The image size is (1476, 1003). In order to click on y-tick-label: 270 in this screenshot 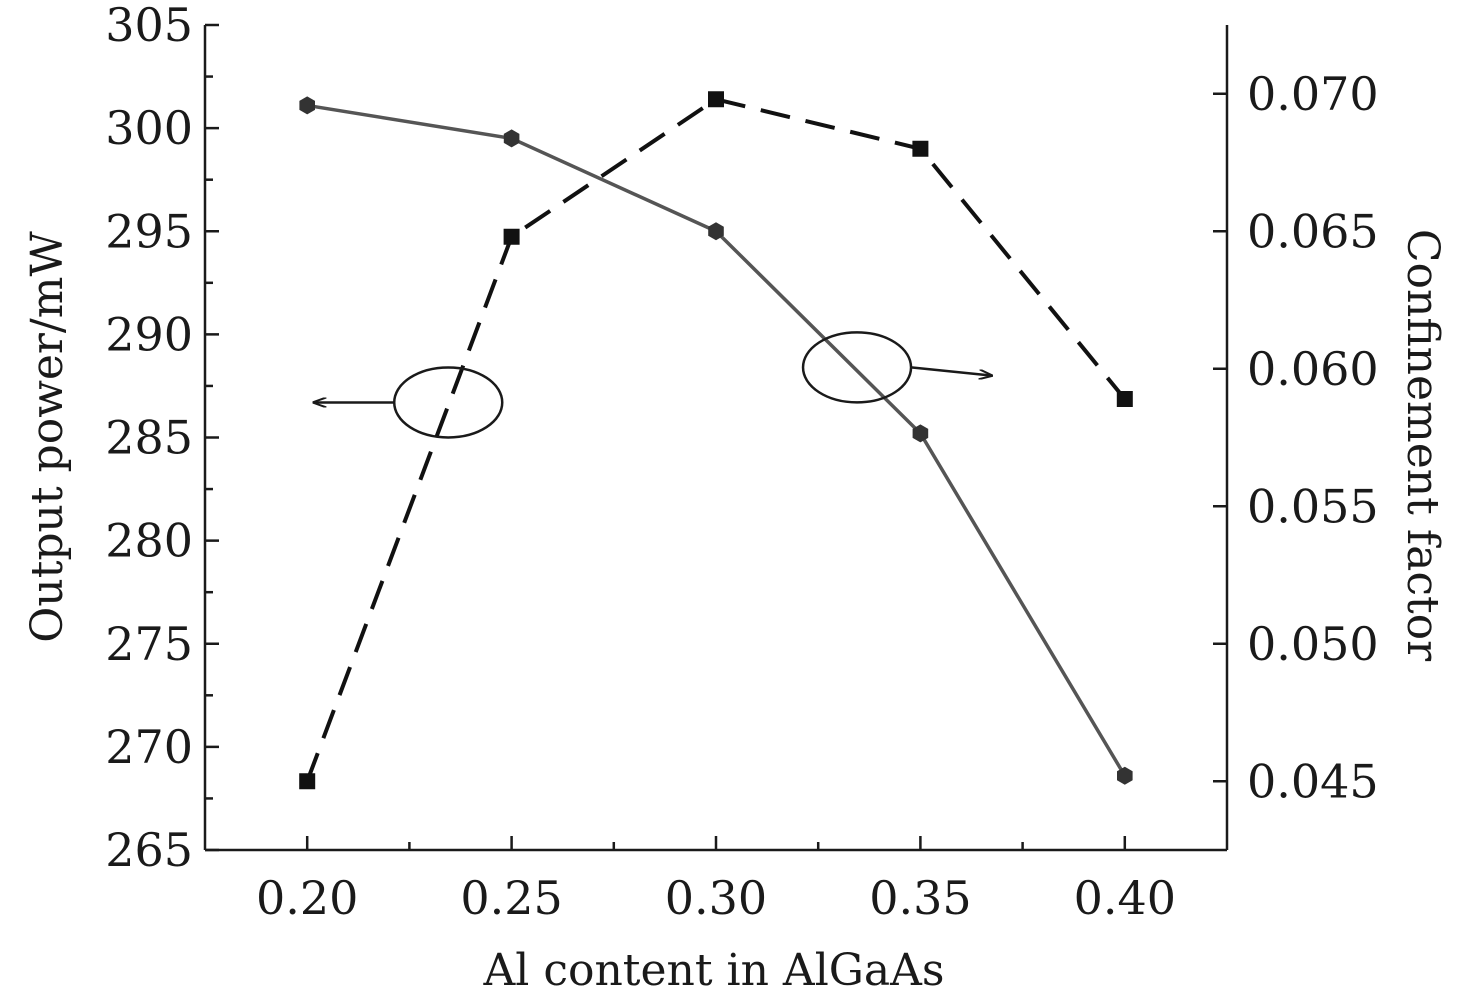, I will do `click(149, 747)`.